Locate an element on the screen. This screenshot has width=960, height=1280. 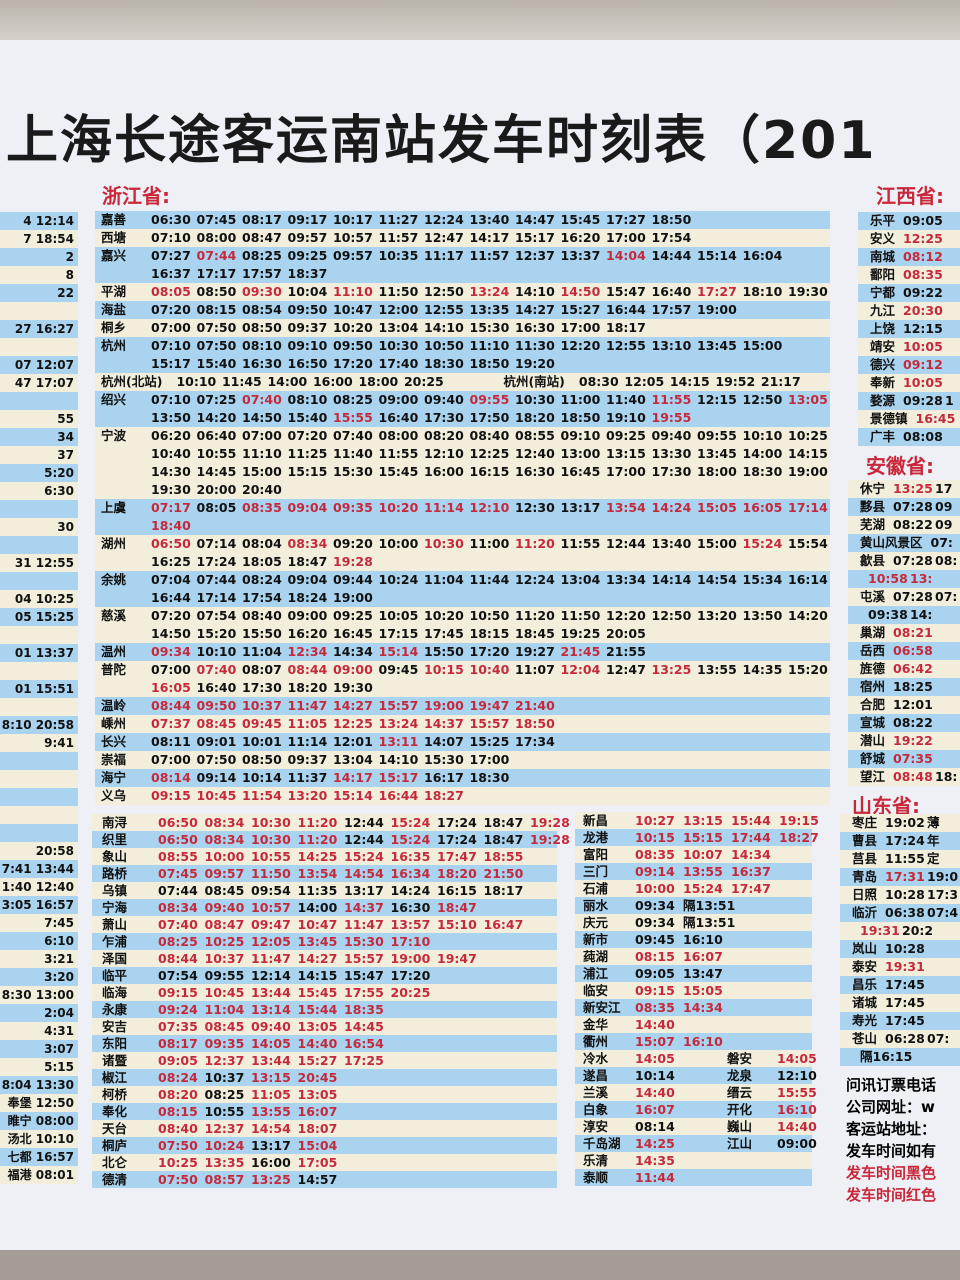
table-row: 衢州 15:07 16:10 is located at coordinates (693, 1041).